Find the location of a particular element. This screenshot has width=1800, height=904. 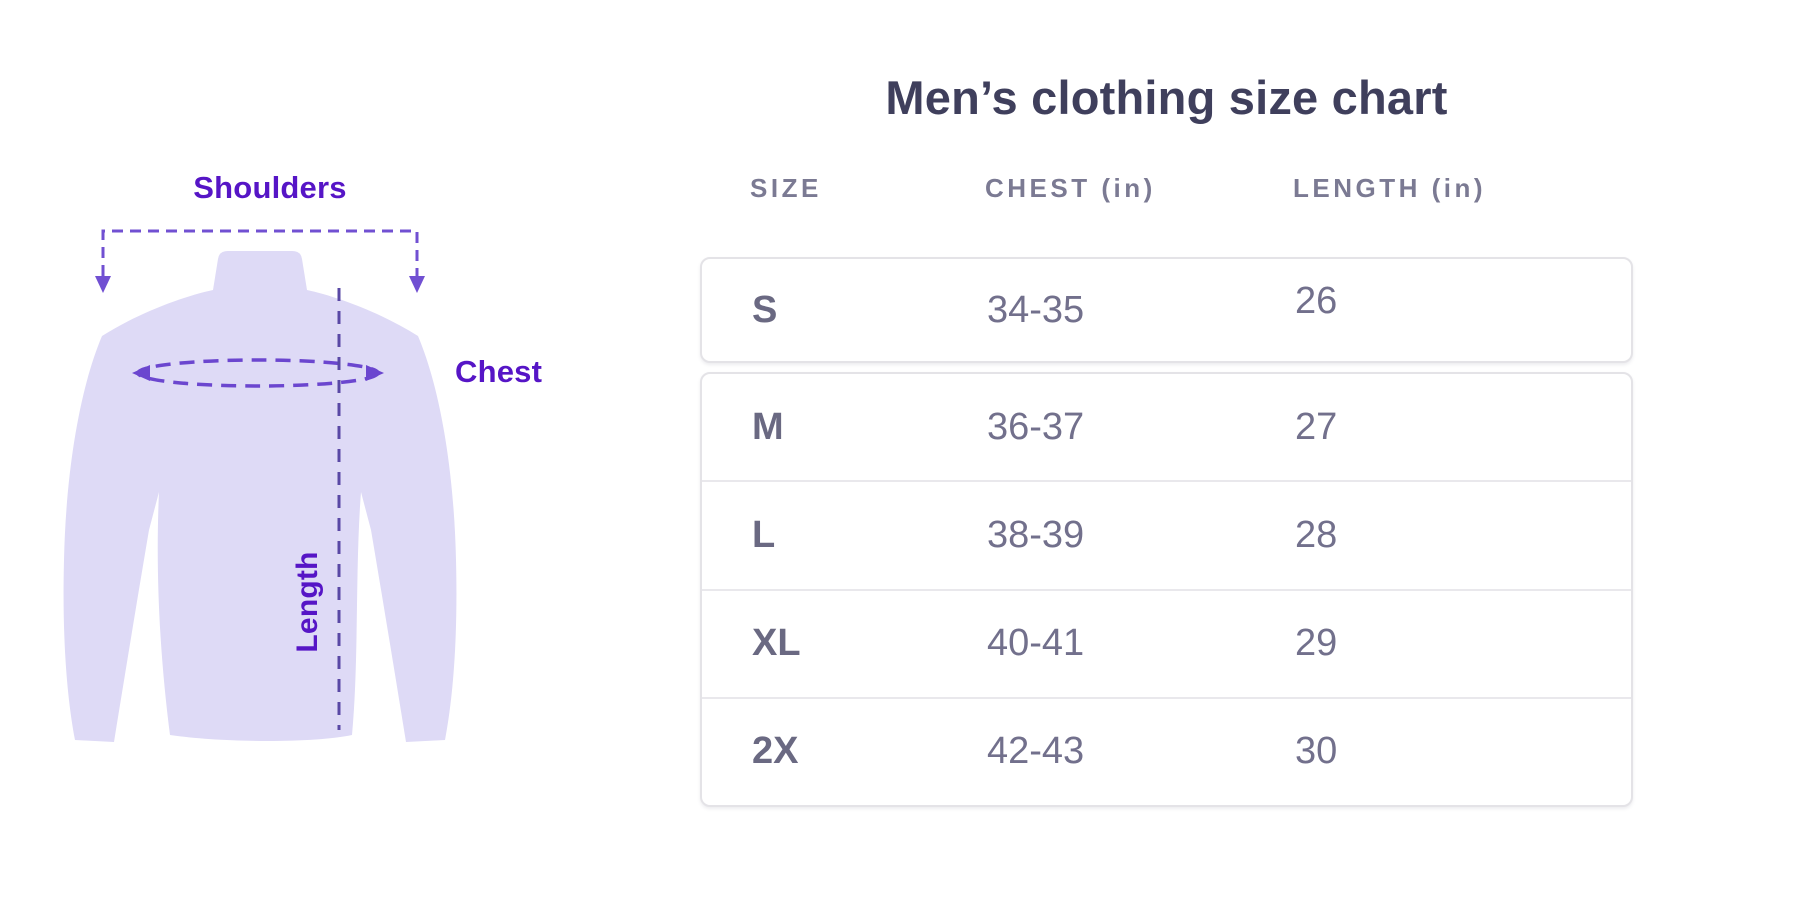

shirt-diagram-svg is located at coordinates (260, 485).